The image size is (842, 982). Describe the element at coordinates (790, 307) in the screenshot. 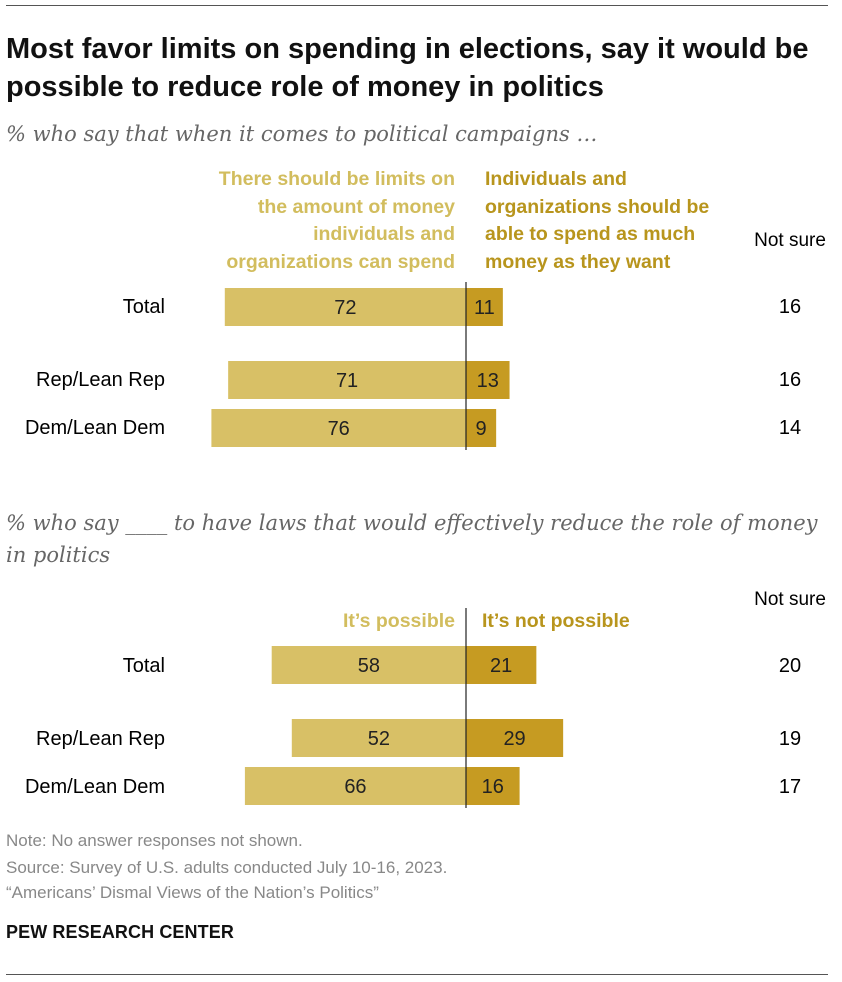

I see `panel1-not-sure-total: 16` at that location.